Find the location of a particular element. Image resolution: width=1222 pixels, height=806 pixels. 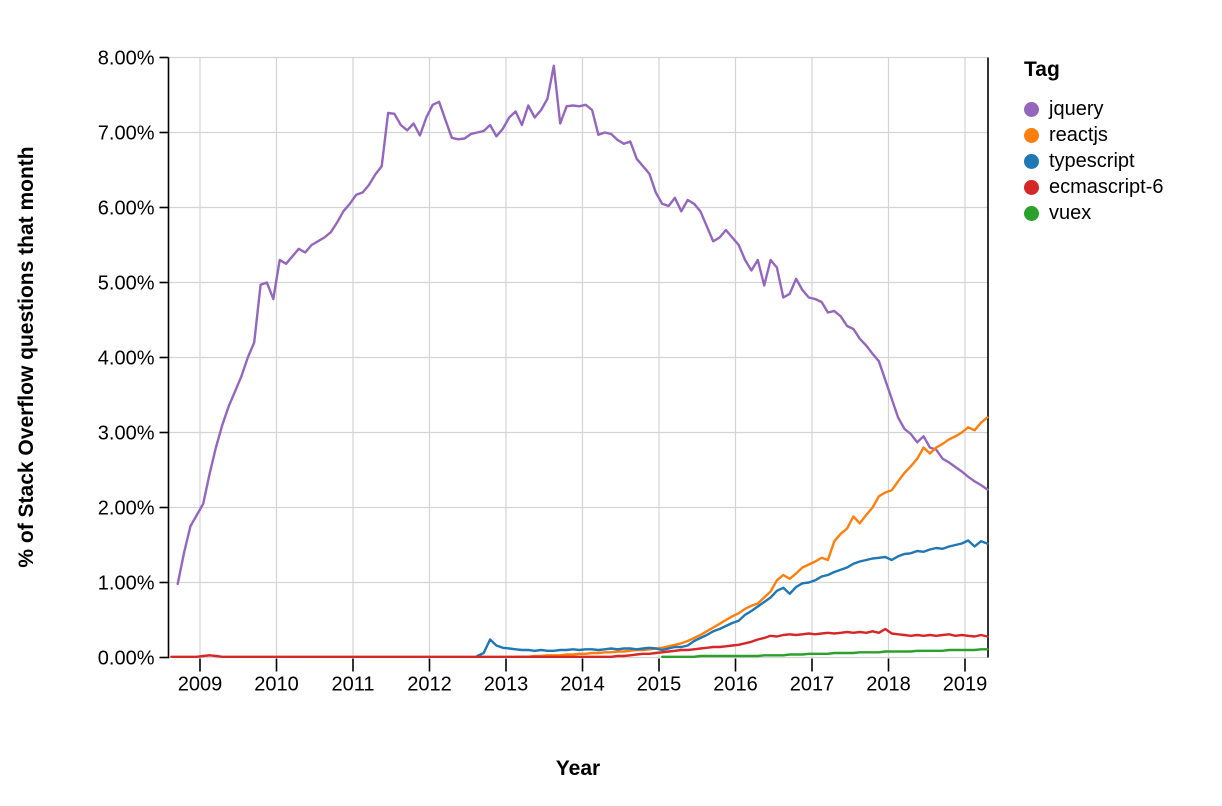

y-tick-label: 7.00% is located at coordinates (126, 134).